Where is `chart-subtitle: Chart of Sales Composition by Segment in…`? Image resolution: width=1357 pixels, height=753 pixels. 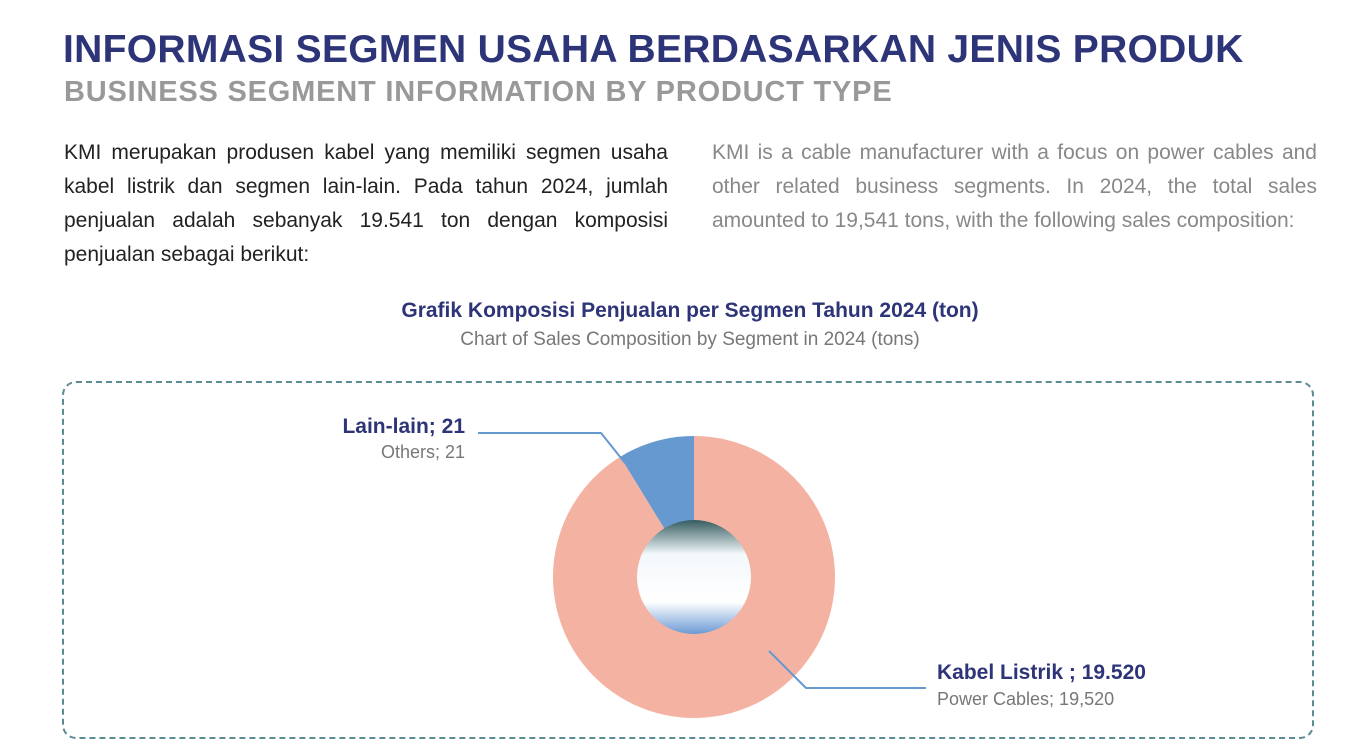 chart-subtitle: Chart of Sales Composition by Segment in… is located at coordinates (690, 339).